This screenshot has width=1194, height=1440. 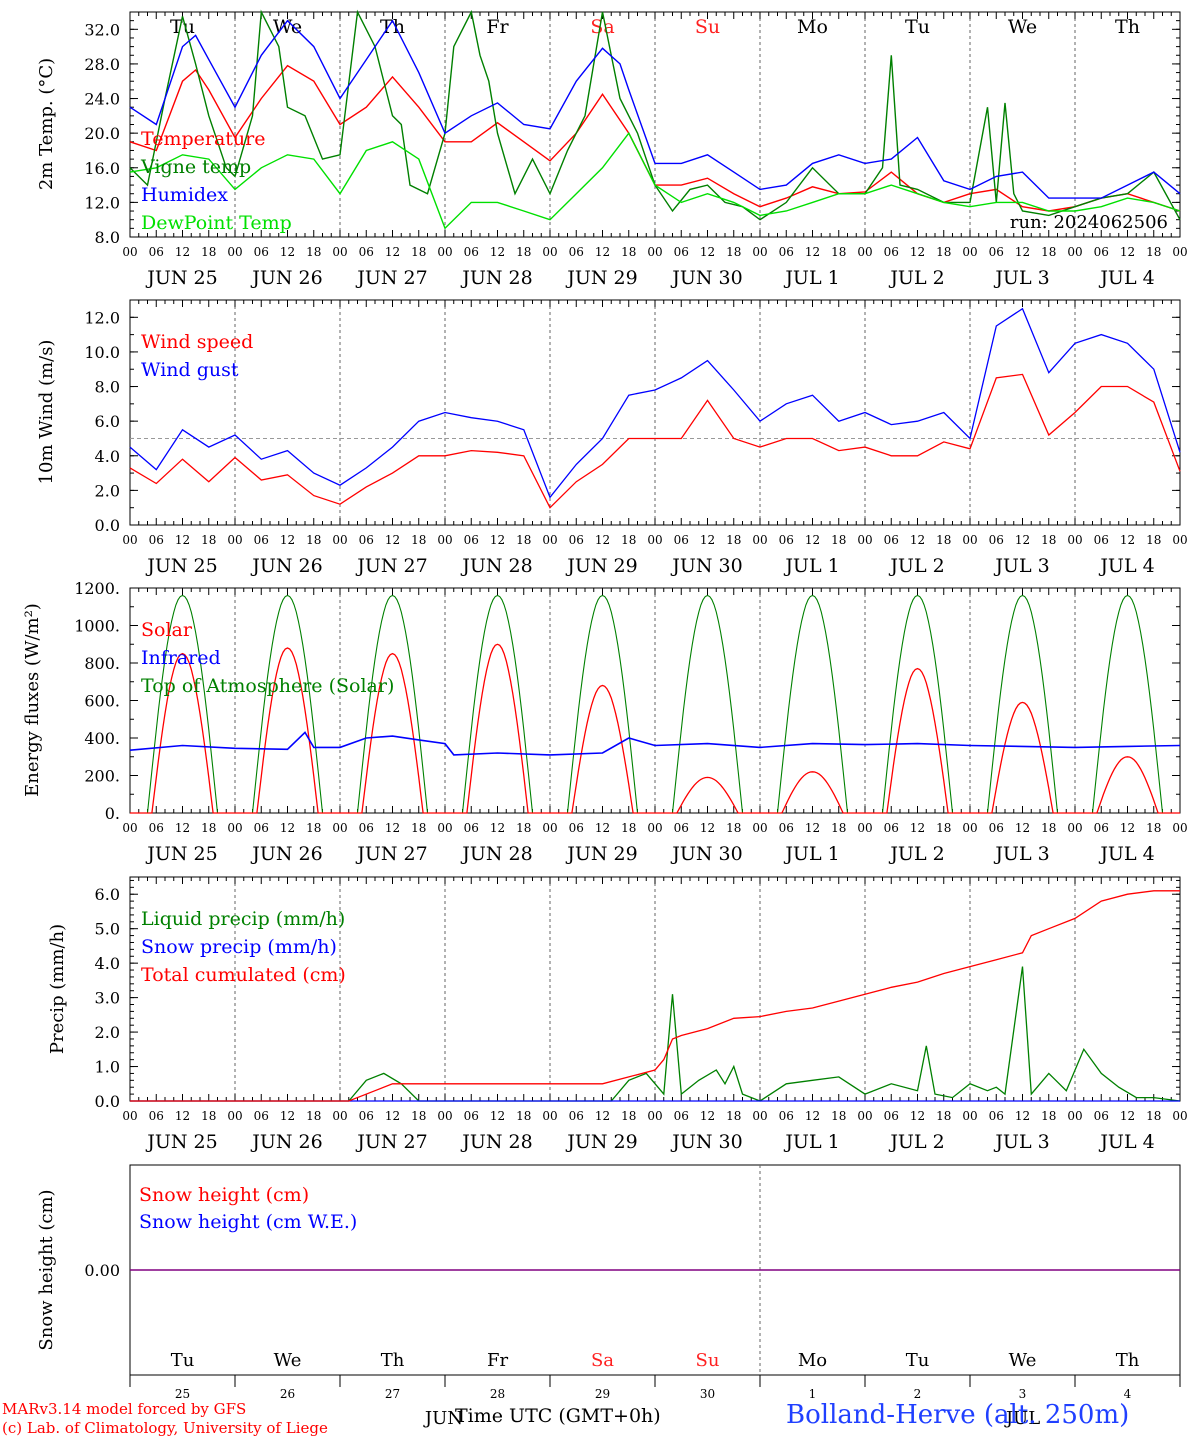 I want to click on legend-entry: Vigne temp, so click(x=195, y=167).